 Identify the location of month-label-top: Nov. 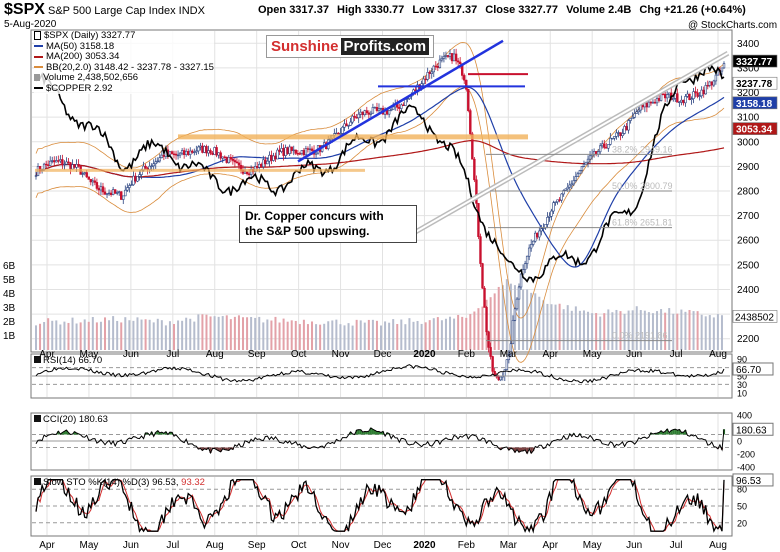
(341, 354).